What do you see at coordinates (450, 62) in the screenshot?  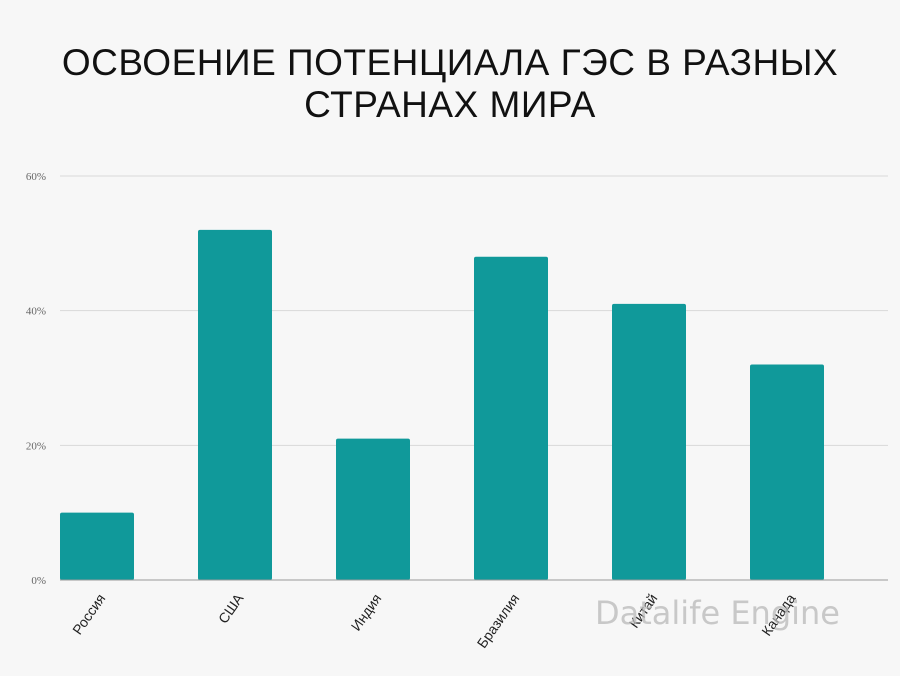 I see `chart-title-line-1: ОСВОЕНИЕ ПОТЕНЦИАЛА ГЭС В РАЗНЫХ` at bounding box center [450, 62].